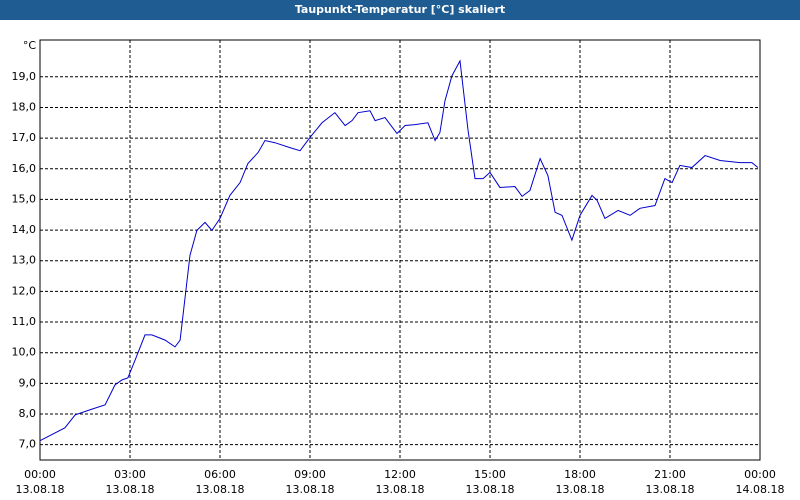 This screenshot has width=800, height=500. What do you see at coordinates (28, 413) in the screenshot?
I see `y-tick-label: 8,0` at bounding box center [28, 413].